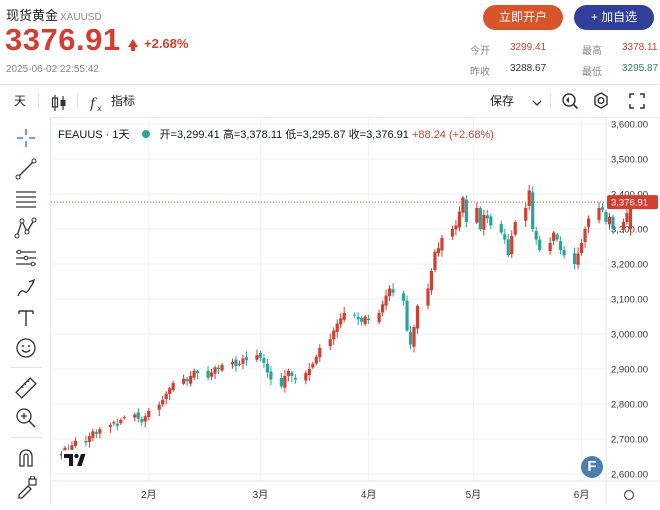 The height and width of the screenshot is (510, 660). I want to click on axis-settings-icon, so click(629, 495).